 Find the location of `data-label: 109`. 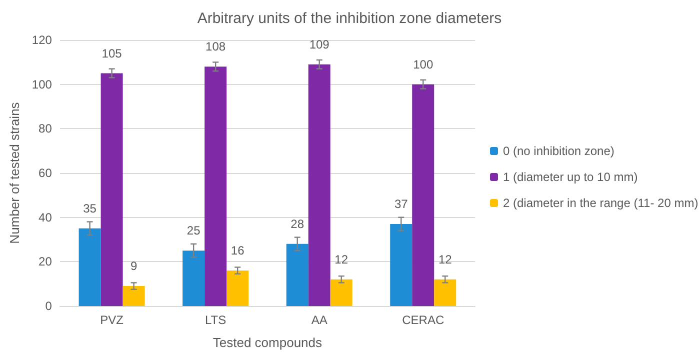

data-label: 109 is located at coordinates (319, 44).